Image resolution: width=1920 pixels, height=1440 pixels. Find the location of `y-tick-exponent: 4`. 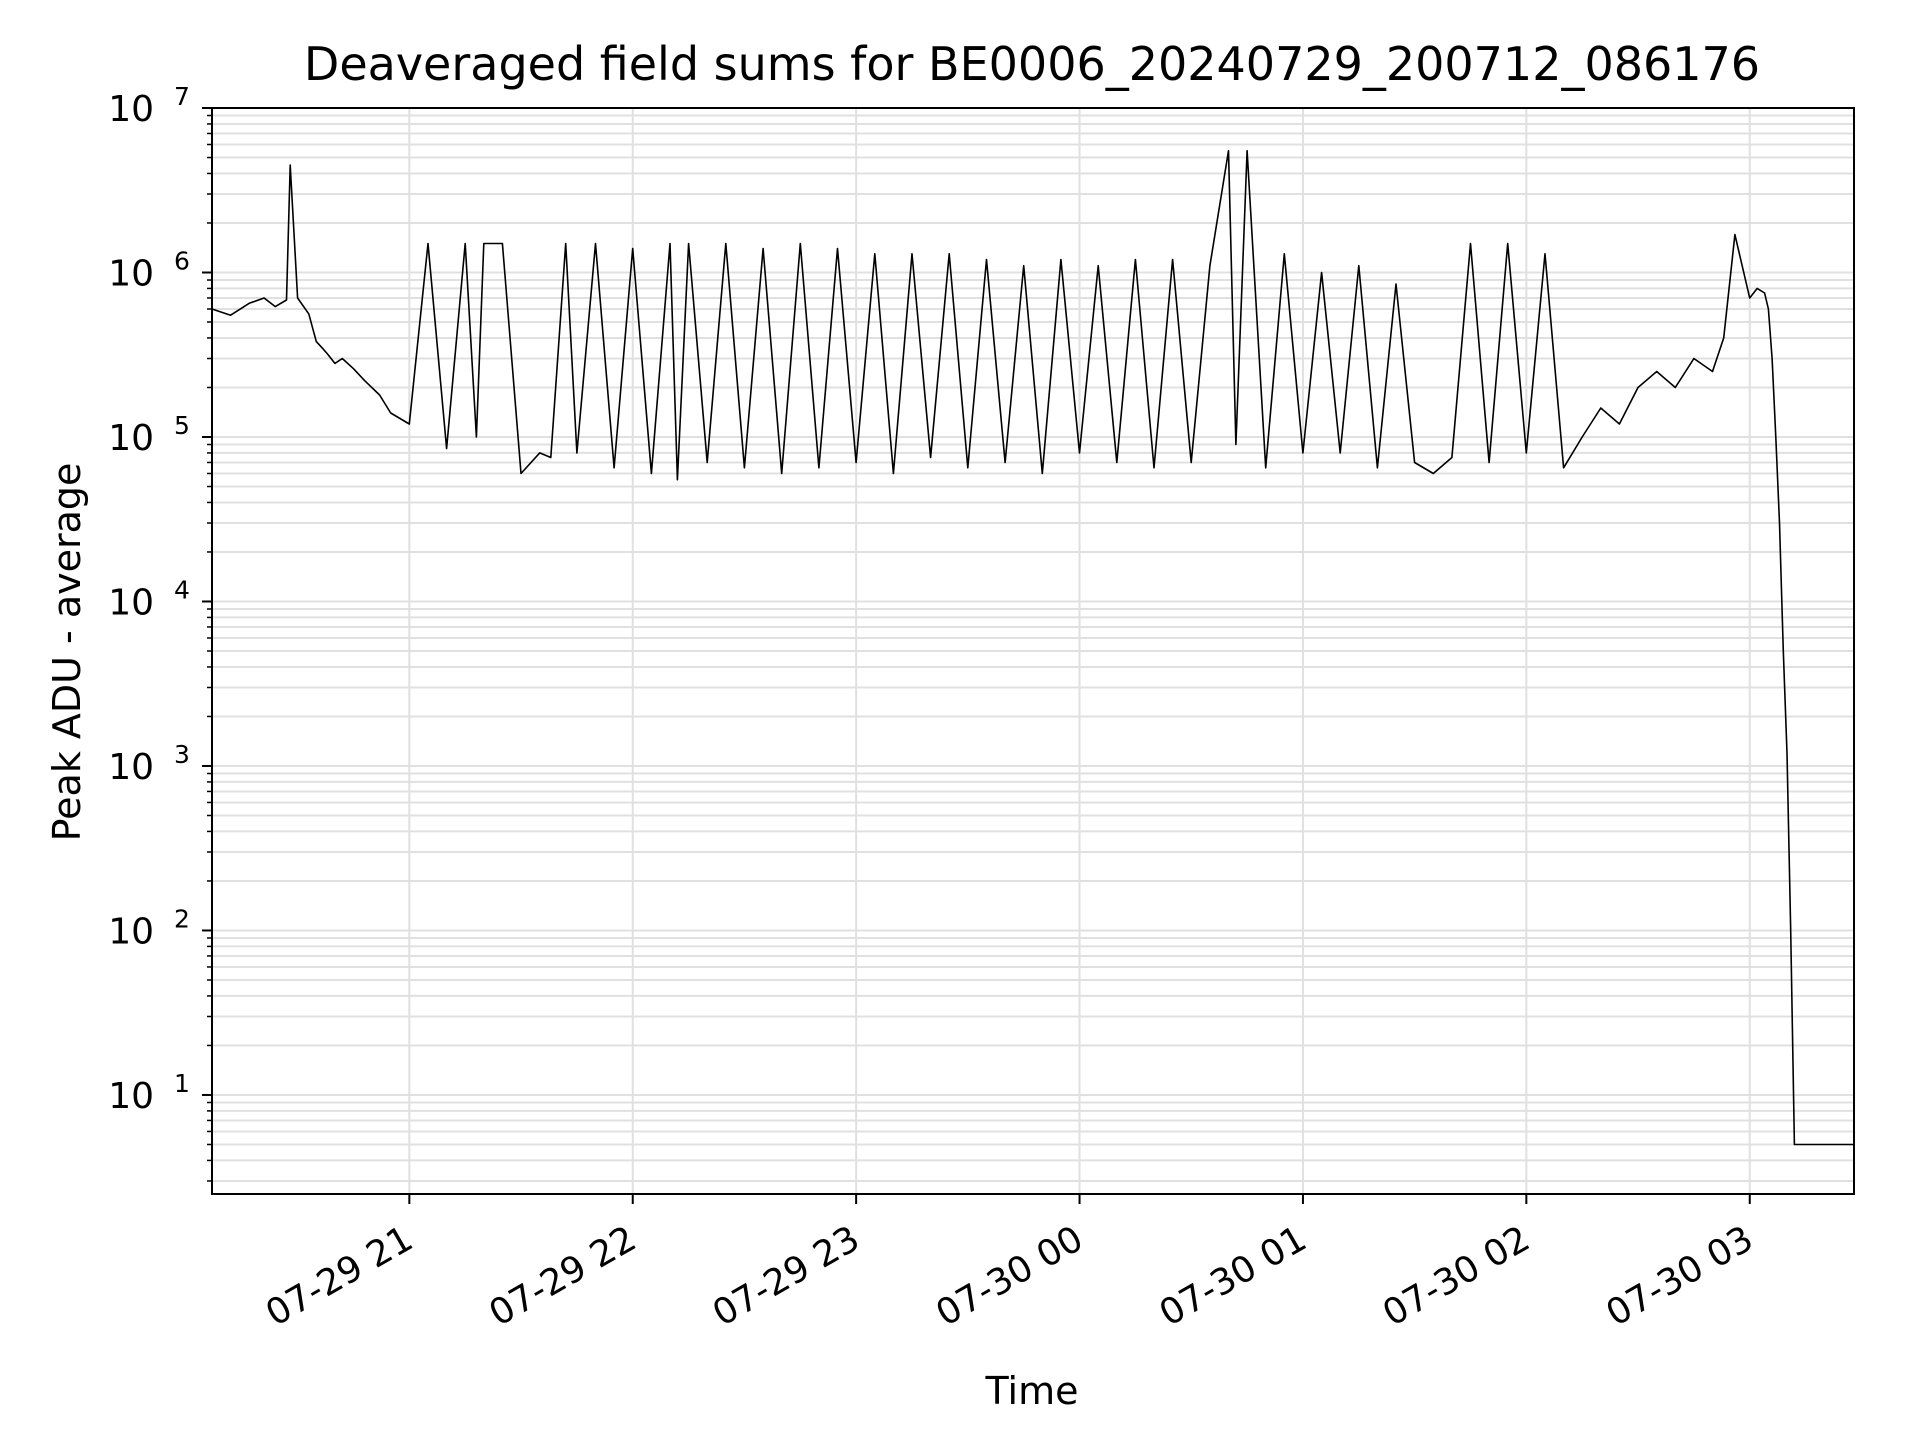

y-tick-exponent: 4 is located at coordinates (182, 589).